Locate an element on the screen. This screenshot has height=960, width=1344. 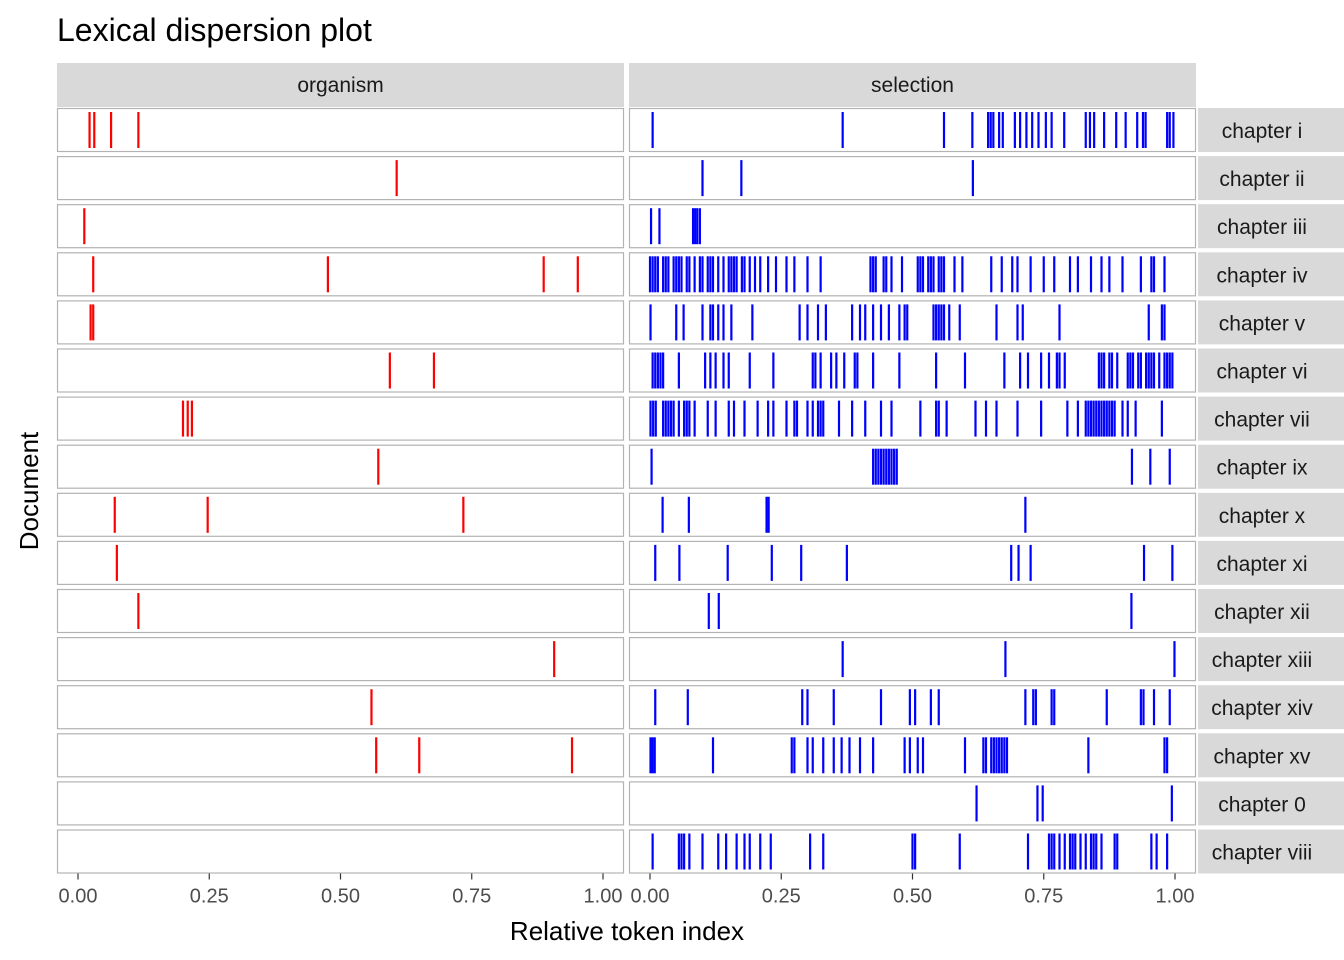
x-axes: 0.00 0.25 0.50 0.75 1.00 0.00 0.25 0.50 0.75 1.00 is located at coordinates (627, 890).